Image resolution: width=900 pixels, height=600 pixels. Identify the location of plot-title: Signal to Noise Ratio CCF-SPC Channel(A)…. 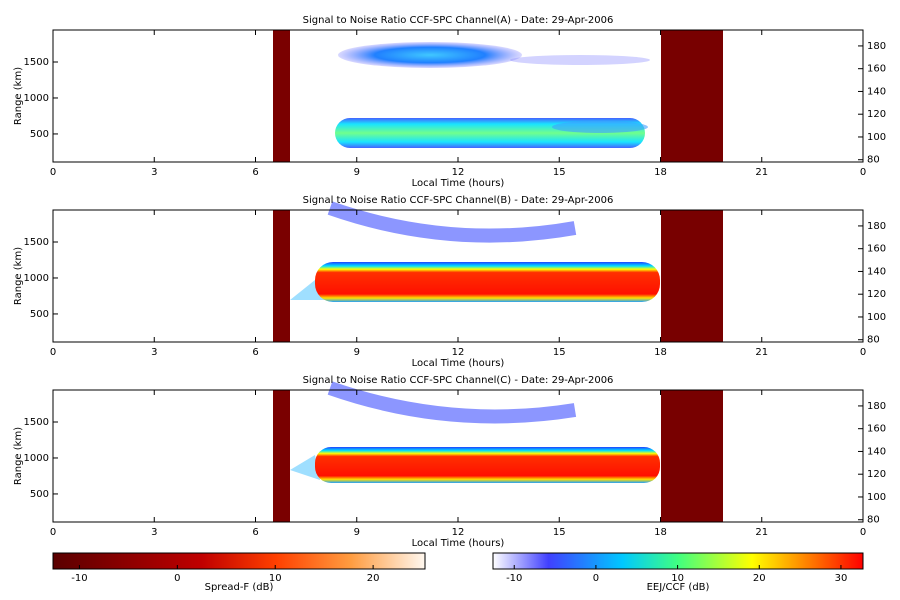
(458, 20).